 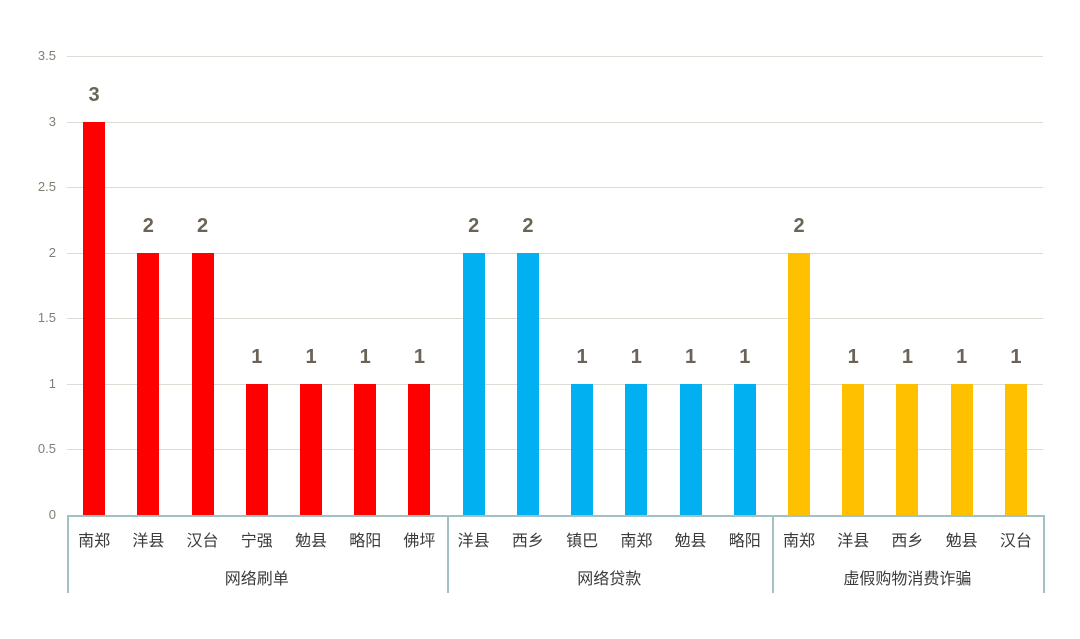 What do you see at coordinates (582, 540) in the screenshot?
I see `category-label: 镇巴` at bounding box center [582, 540].